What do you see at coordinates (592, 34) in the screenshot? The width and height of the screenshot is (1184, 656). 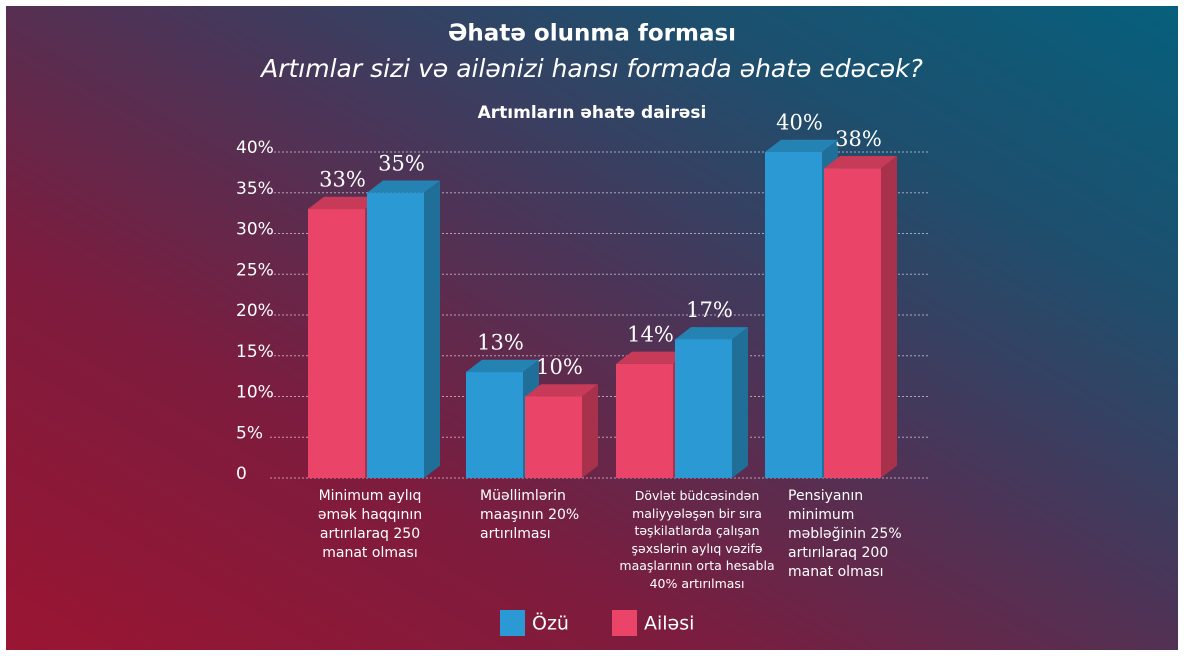 I see `chart-title: Əhatə olunma forması` at bounding box center [592, 34].